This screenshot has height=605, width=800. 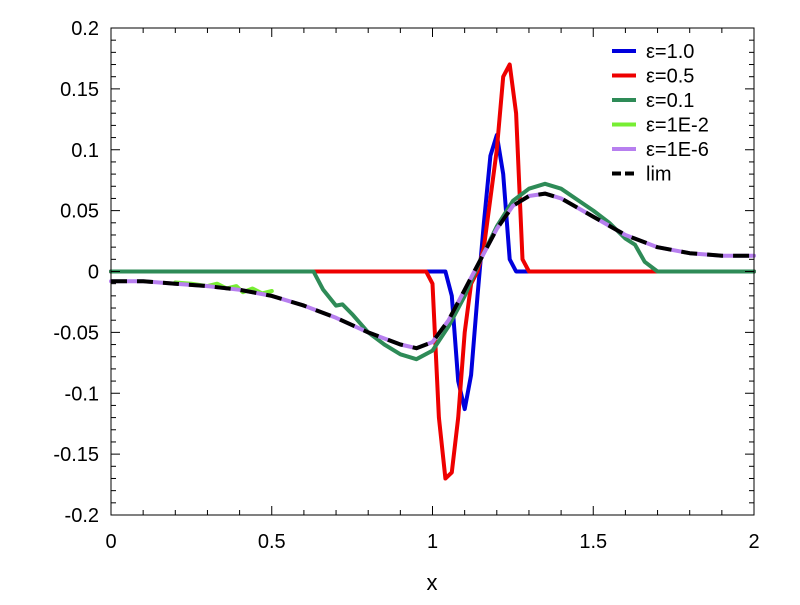 I want to click on y-tick-label: 0.2, so click(x=85, y=29).